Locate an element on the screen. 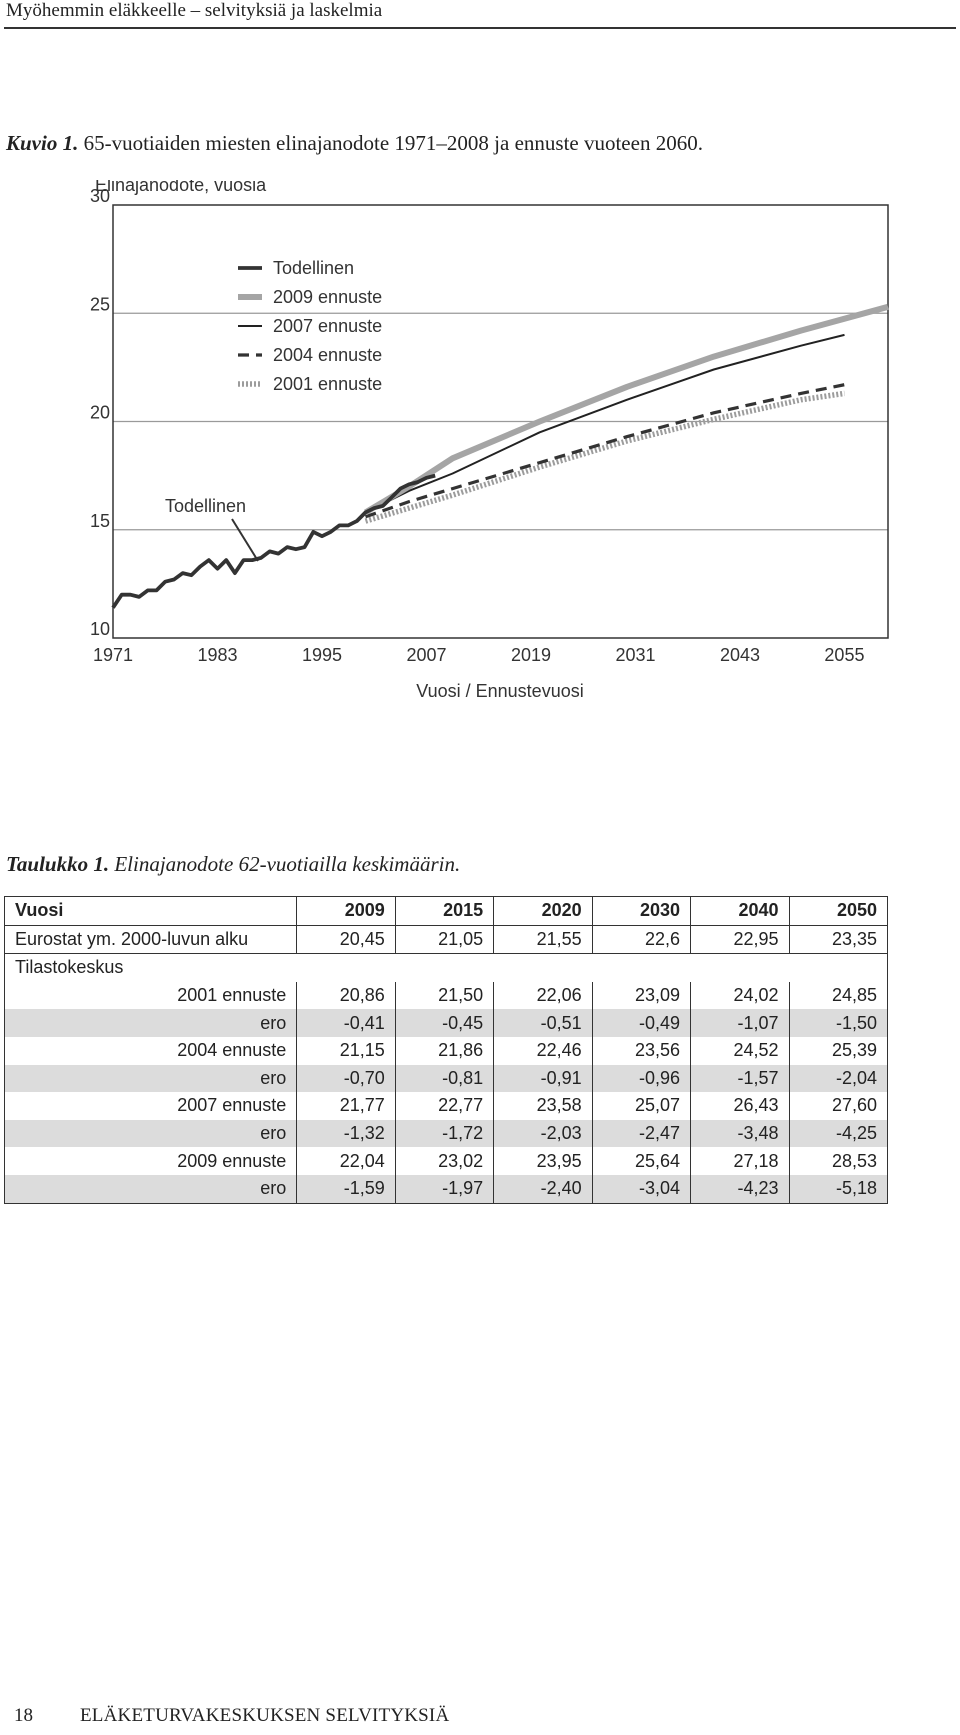  table-cell: -1,50 is located at coordinates (838, 1023).